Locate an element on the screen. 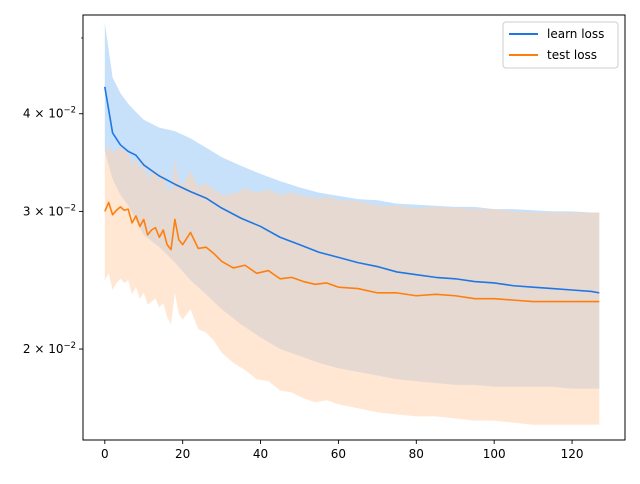  x-tick-label: 20 is located at coordinates (182, 454).